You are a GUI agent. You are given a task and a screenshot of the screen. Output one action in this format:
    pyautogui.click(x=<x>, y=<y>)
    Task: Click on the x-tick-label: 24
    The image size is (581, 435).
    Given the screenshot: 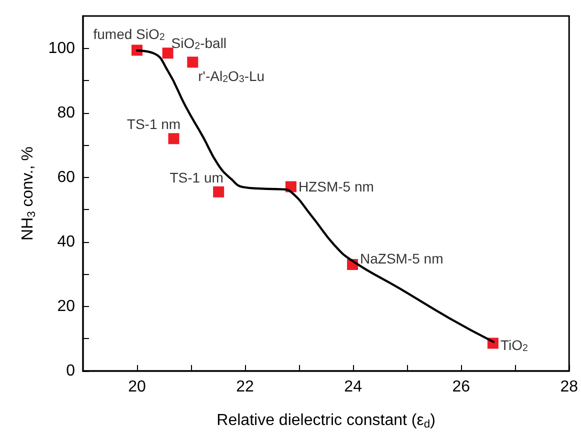 What is the action you would take?
    pyautogui.click(x=353, y=387)
    